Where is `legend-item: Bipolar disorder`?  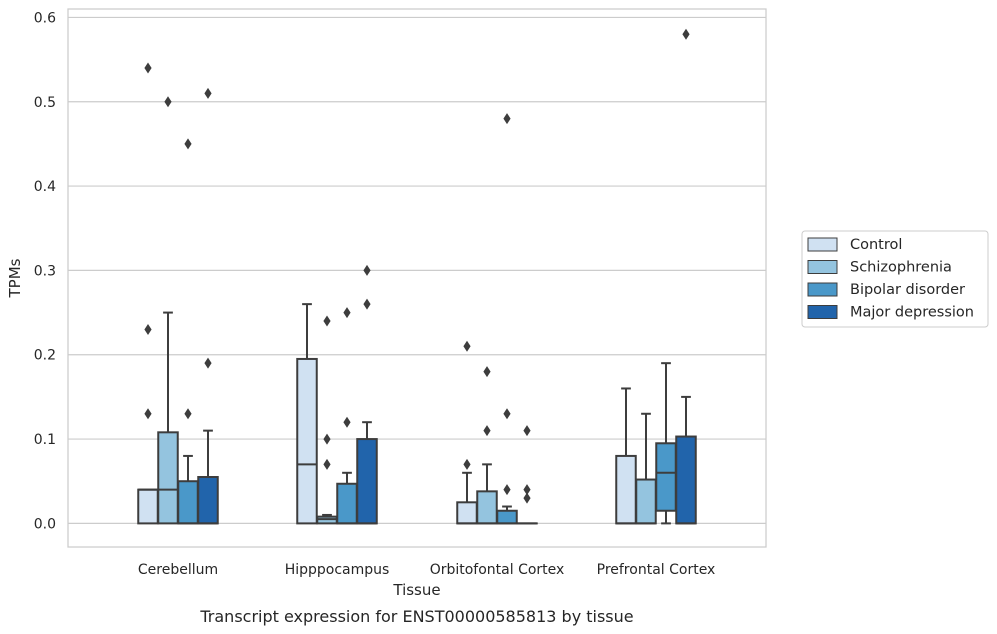 legend-item: Bipolar disorder is located at coordinates (886, 290).